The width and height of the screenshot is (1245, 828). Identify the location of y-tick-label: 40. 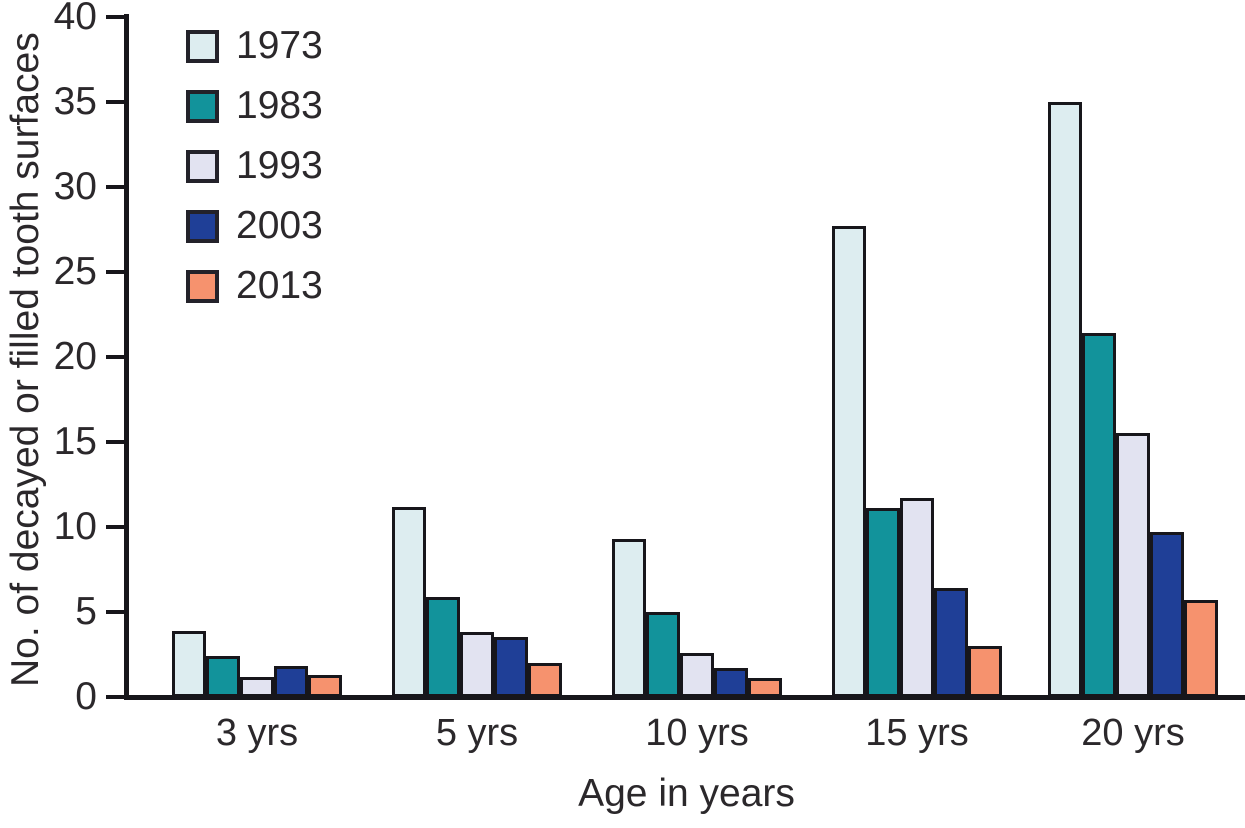
(75, 19).